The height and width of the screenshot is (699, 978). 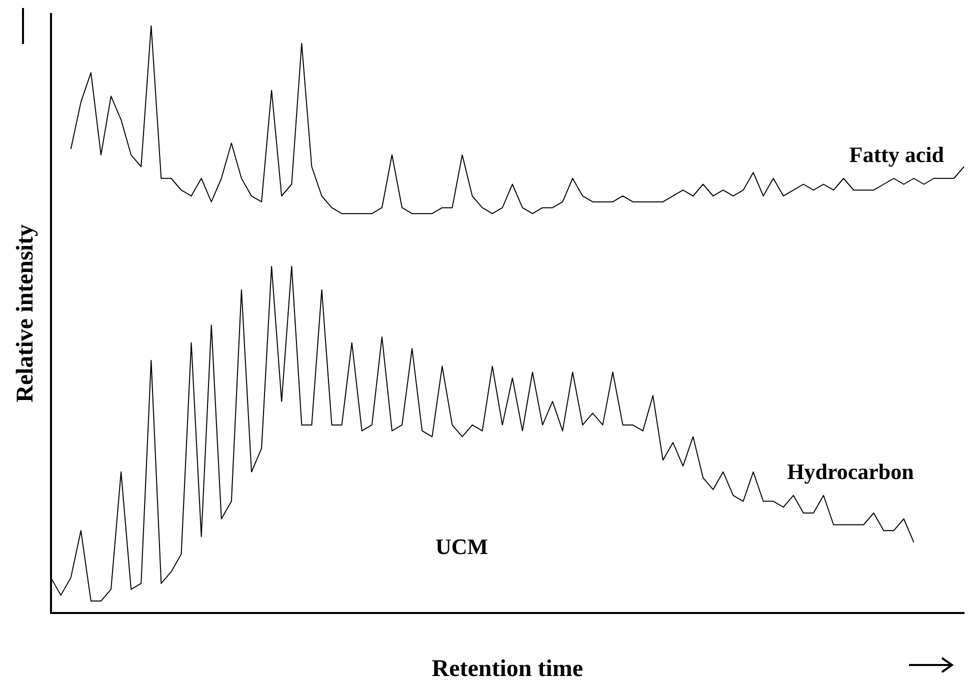 I want to click on x-axis-title: Retention time, so click(x=508, y=669).